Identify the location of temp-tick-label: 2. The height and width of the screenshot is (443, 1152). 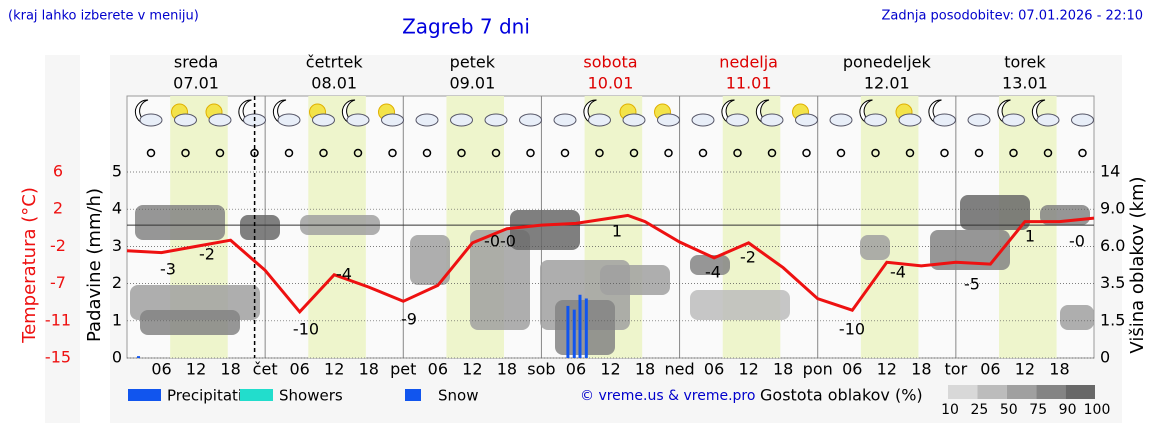
(58, 208).